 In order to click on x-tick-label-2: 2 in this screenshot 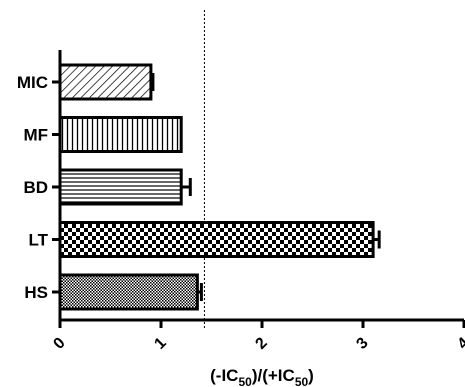, I will do `click(261, 343)`.